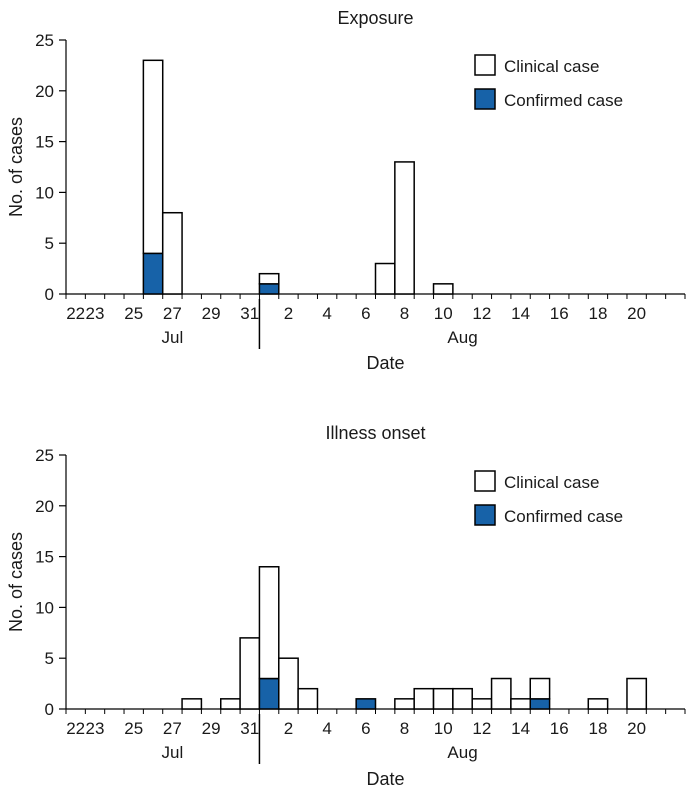 This screenshot has height=791, width=688. I want to click on chart-title: Illness onset, so click(375, 433).